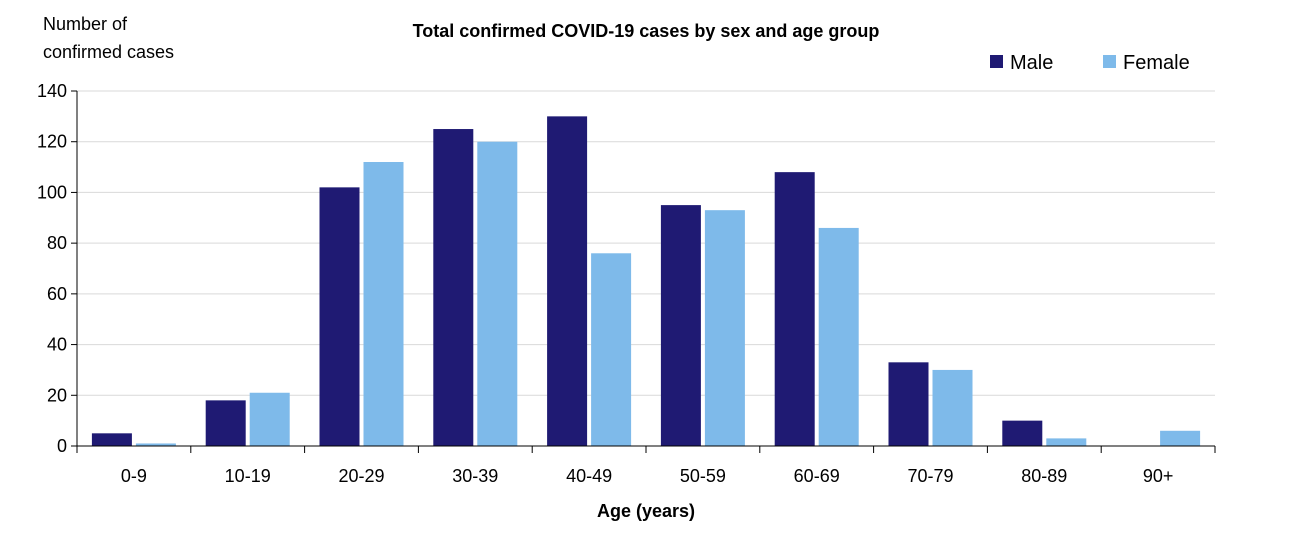 The height and width of the screenshot is (535, 1293). What do you see at coordinates (1109, 61) in the screenshot?
I see `legend-swatch-female` at bounding box center [1109, 61].